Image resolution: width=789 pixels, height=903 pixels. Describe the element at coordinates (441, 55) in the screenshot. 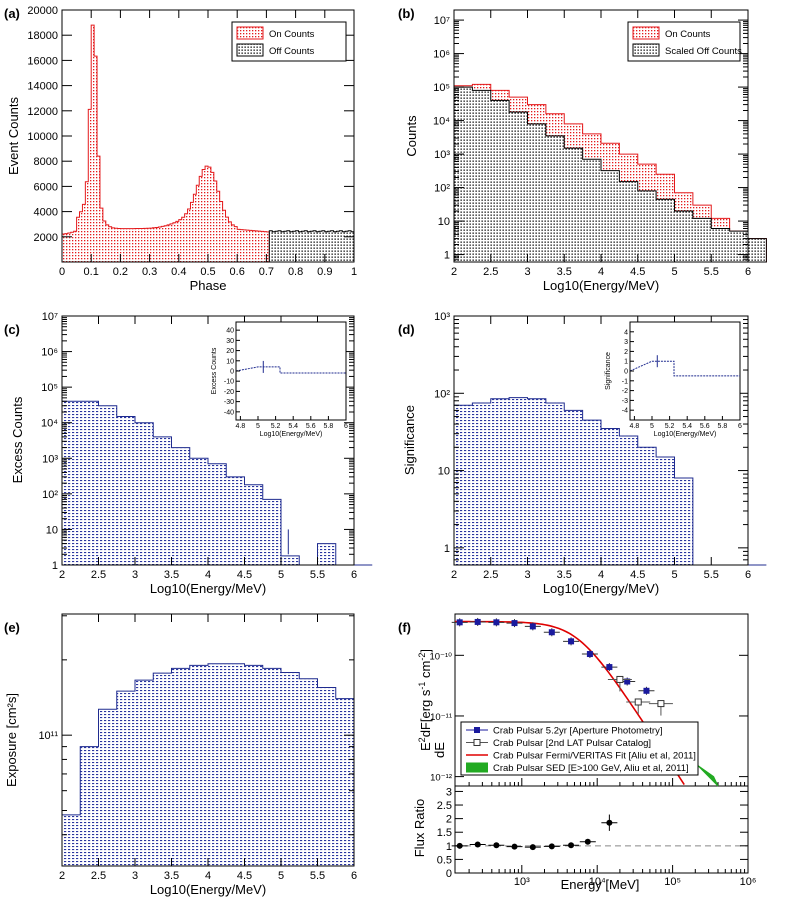

I see `y-tick-label: 10⁶` at that location.